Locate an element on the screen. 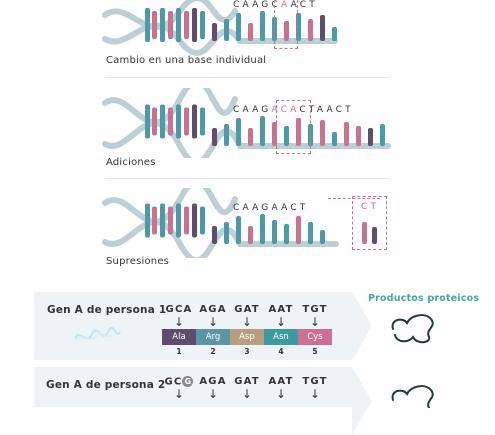  codon-label: AGA is located at coordinates (213, 309).